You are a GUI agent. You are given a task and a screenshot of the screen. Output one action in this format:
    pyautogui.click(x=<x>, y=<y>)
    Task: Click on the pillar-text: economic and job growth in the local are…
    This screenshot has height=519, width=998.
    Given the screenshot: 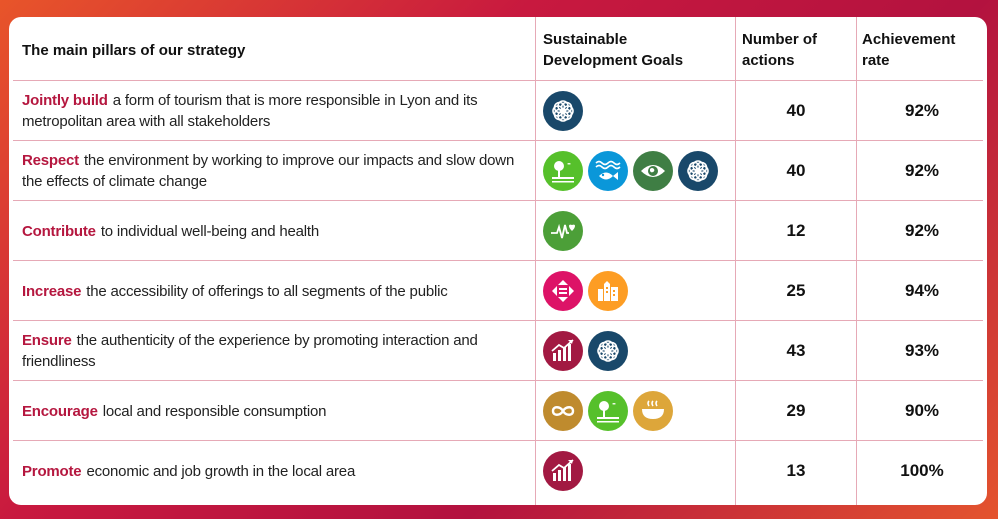 What is the action you would take?
    pyautogui.click(x=221, y=471)
    